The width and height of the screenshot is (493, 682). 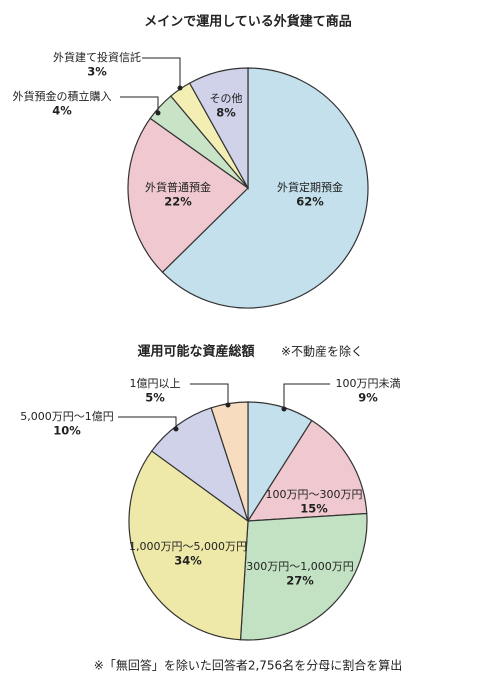 What do you see at coordinates (195, 352) in the screenshot?
I see `chart-title: 運用可能な資産総額` at bounding box center [195, 352].